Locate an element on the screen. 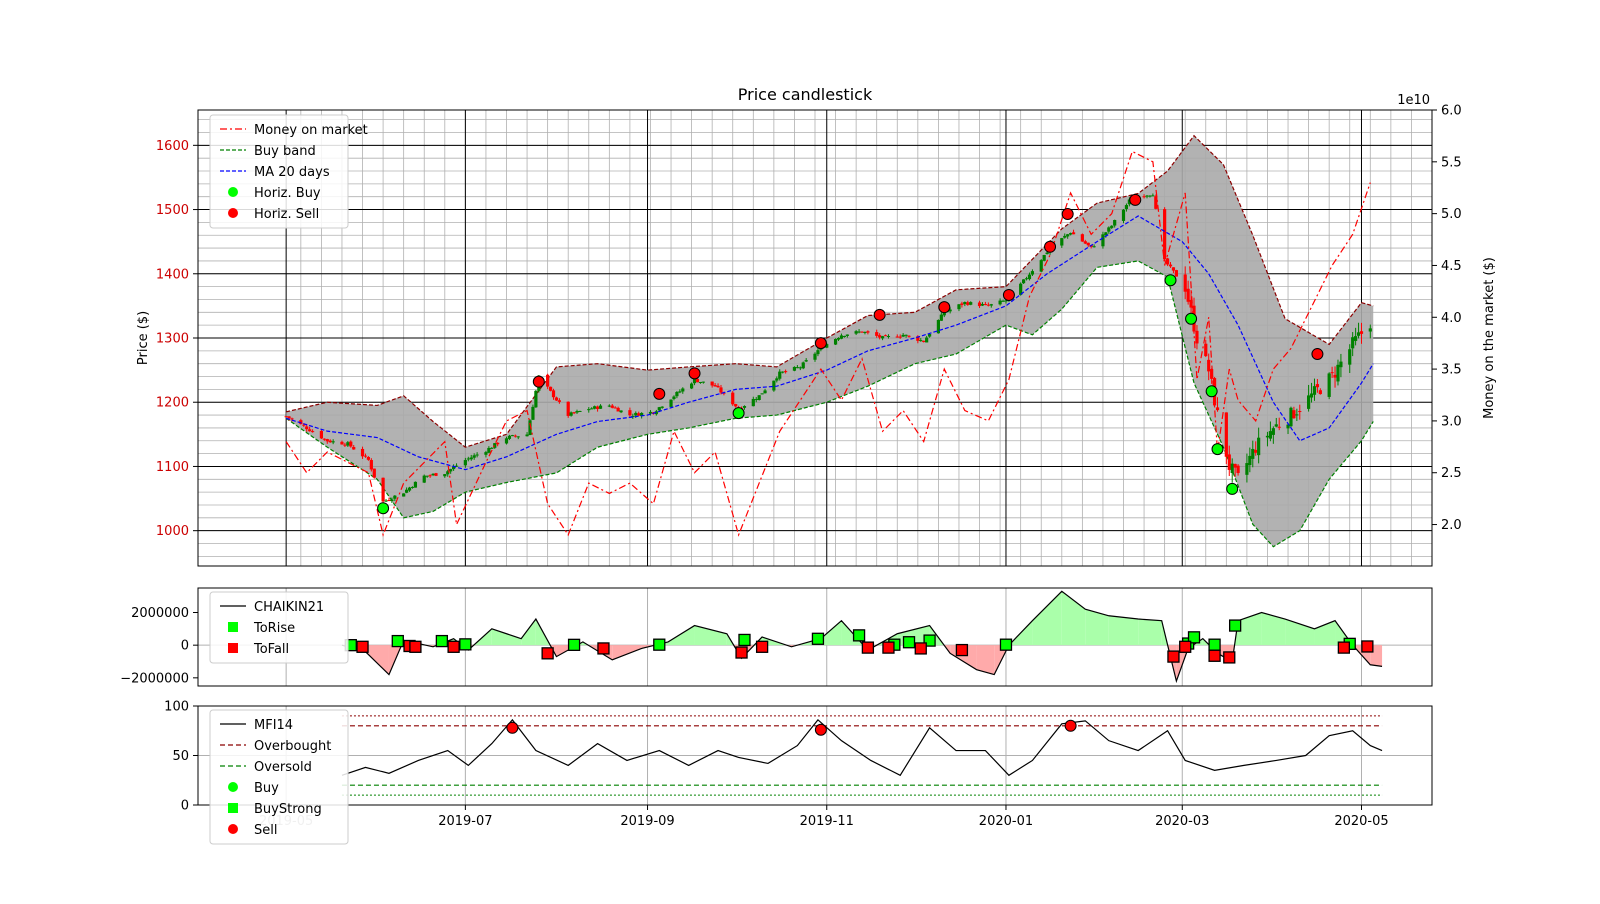 The width and height of the screenshot is (1600, 904). chaikin-tick-label: 2000000 is located at coordinates (160, 613).